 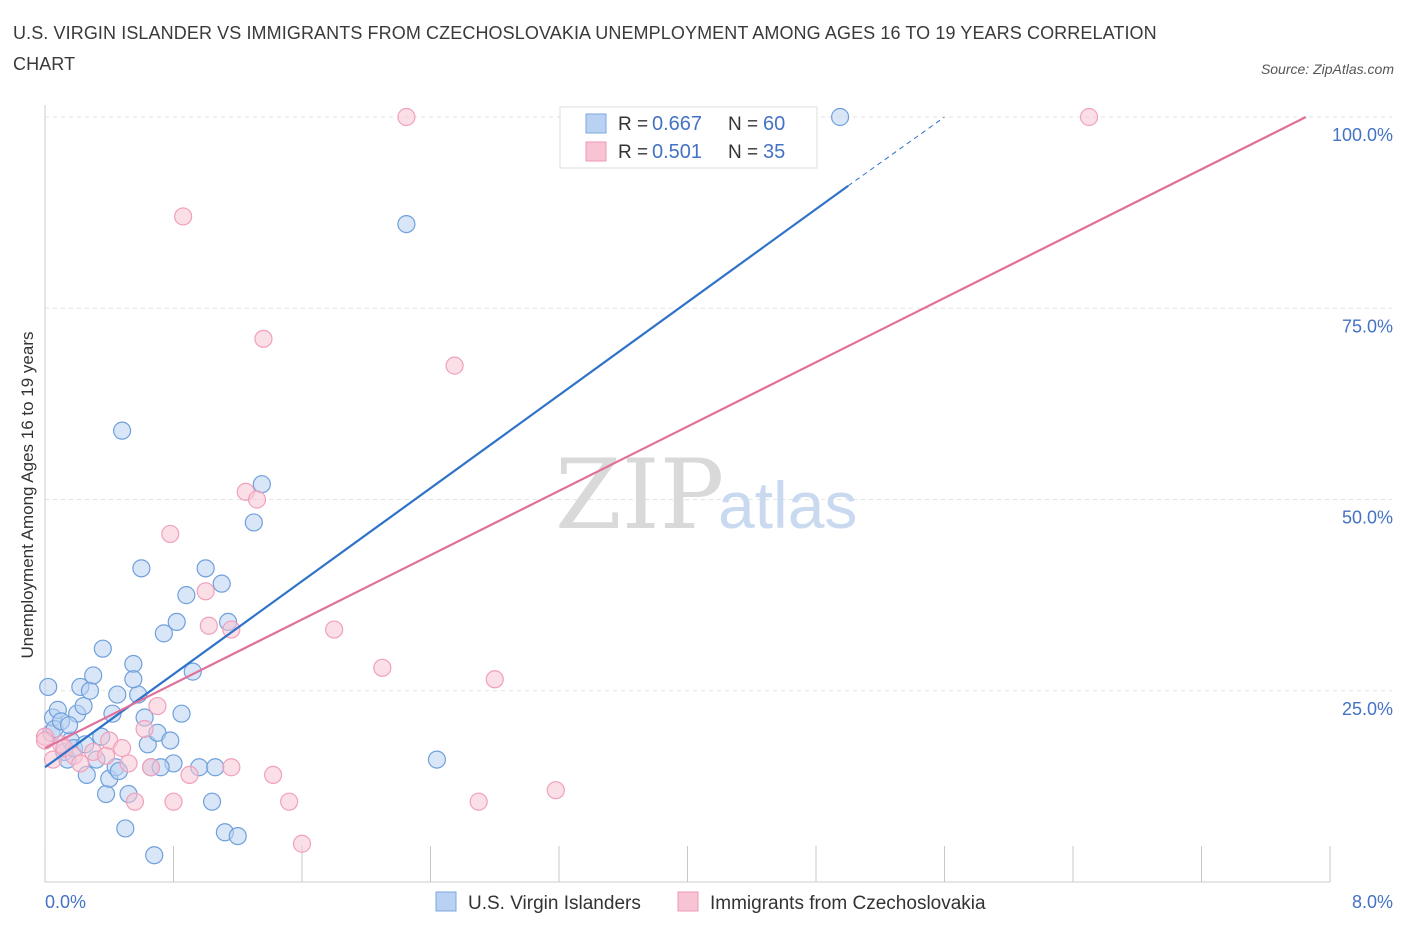 I want to click on series-swatch-blue, so click(x=446, y=901).